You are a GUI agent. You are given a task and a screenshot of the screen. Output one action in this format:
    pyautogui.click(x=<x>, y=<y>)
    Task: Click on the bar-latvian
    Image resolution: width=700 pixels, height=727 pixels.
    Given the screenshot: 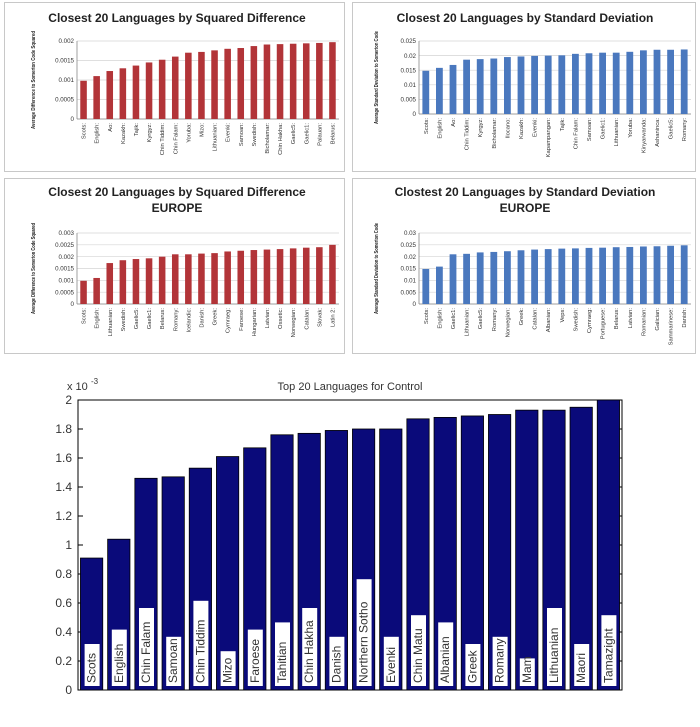 What is the action you would take?
    pyautogui.click(x=630, y=275)
    